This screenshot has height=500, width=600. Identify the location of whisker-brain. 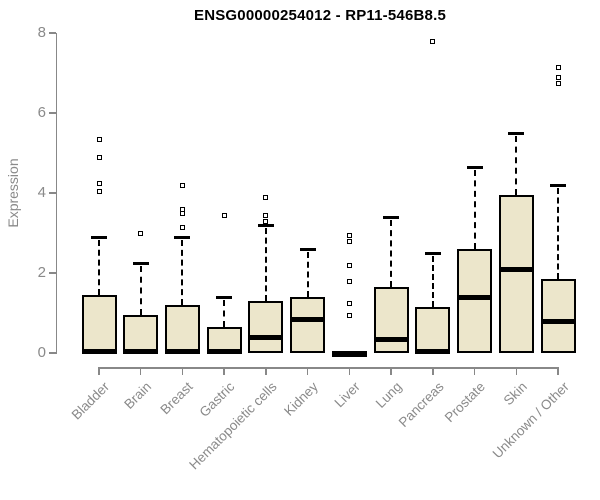
(140, 290).